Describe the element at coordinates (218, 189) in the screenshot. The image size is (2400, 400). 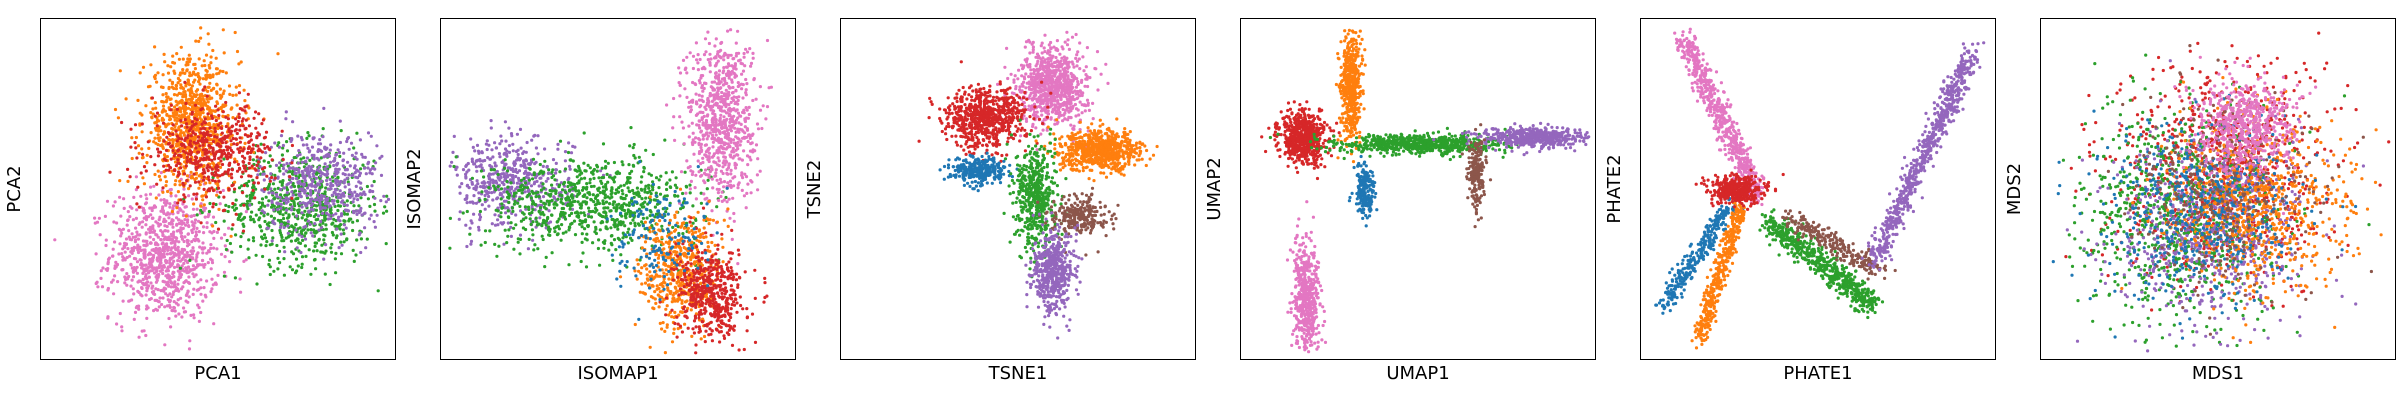
I see `axes-pca` at that location.